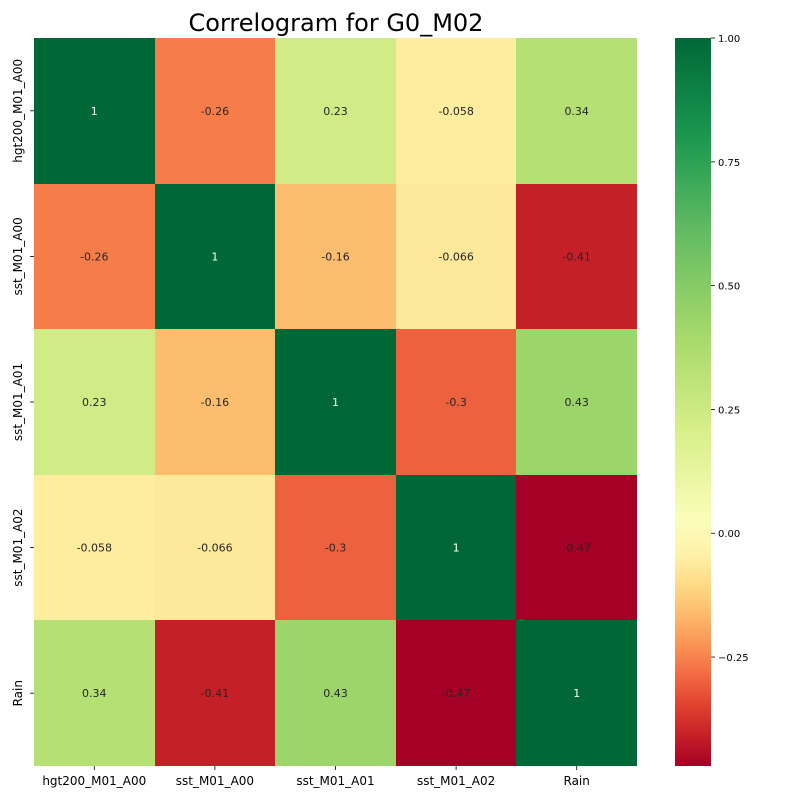  What do you see at coordinates (18, 256) in the screenshot?
I see `y-tick-label: sst_M01_A00` at bounding box center [18, 256].